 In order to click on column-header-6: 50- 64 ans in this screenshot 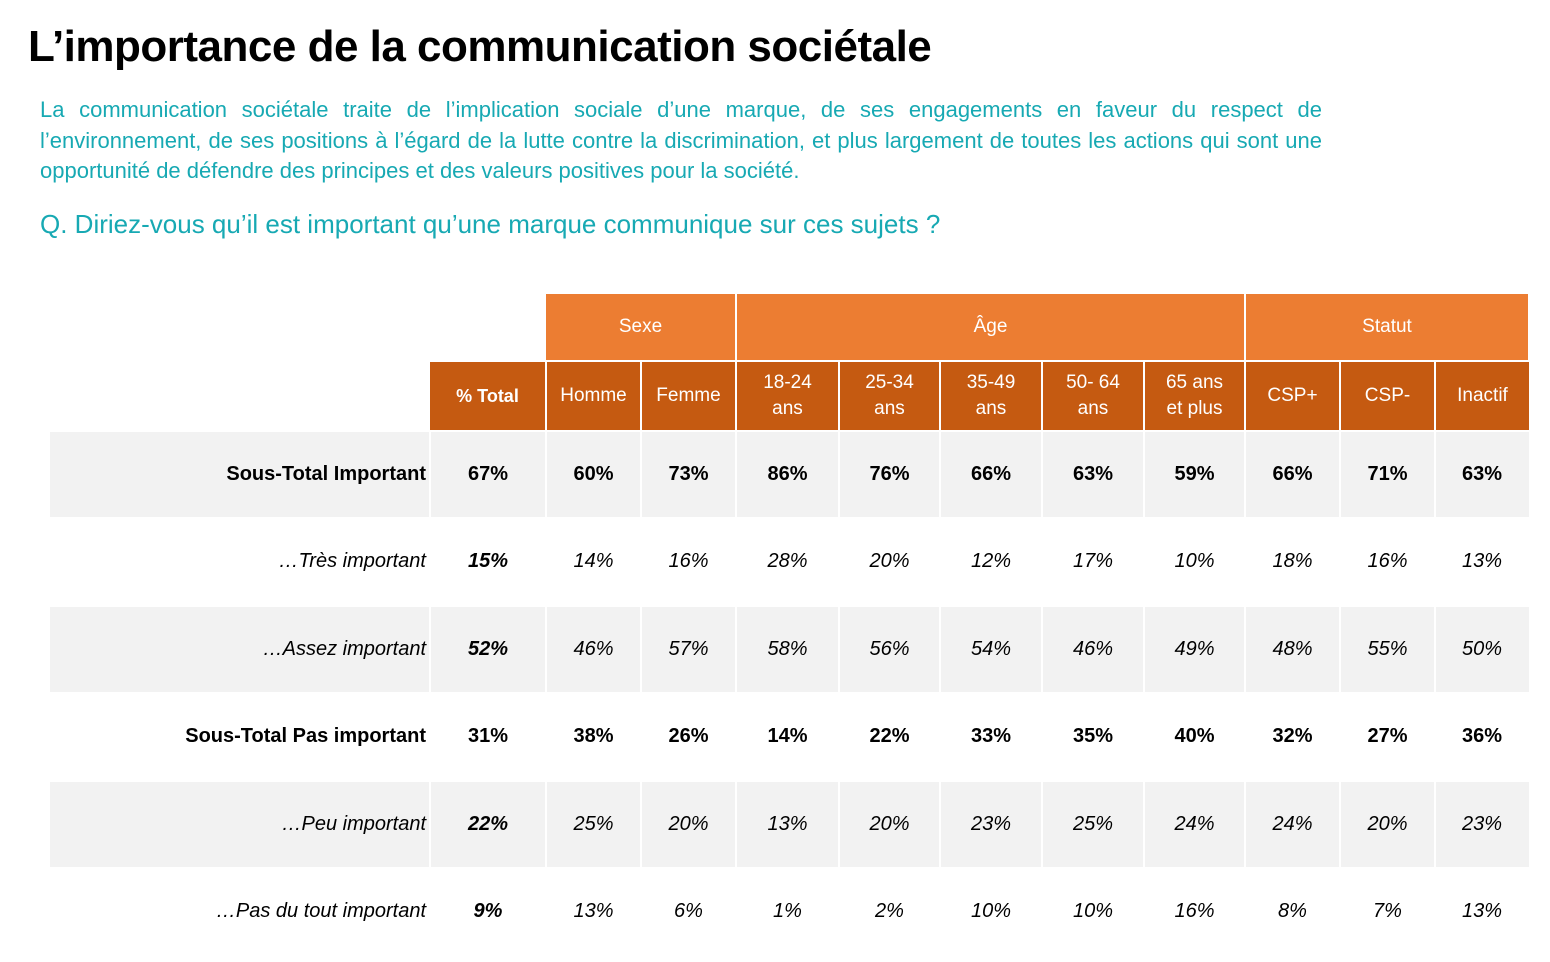, I will do `click(1093, 396)`.